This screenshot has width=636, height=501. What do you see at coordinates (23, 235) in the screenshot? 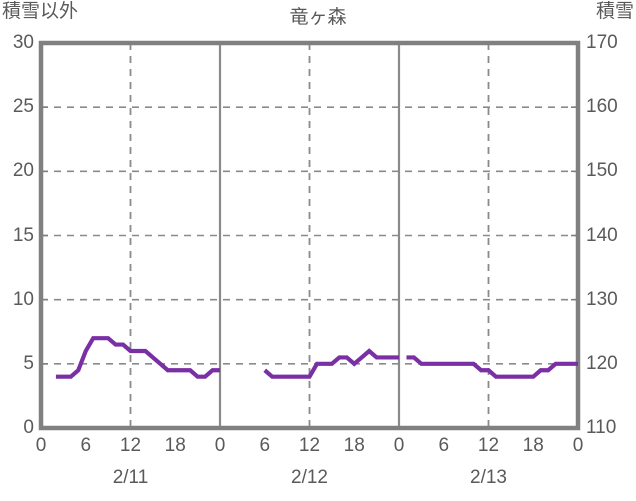
I see `left-axis-tick-label: 15` at bounding box center [23, 235].